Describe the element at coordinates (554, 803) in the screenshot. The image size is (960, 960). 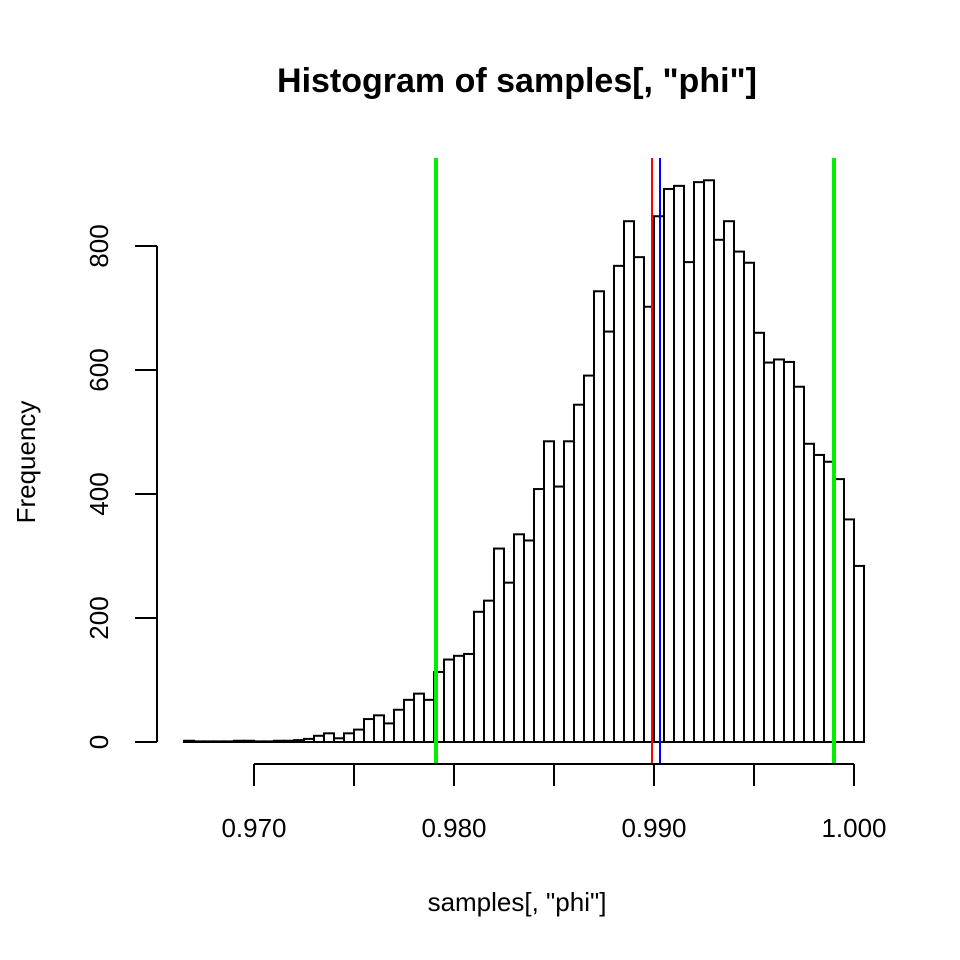
I see `x-axis: 0.970 0.980 0.990 1.000` at that location.